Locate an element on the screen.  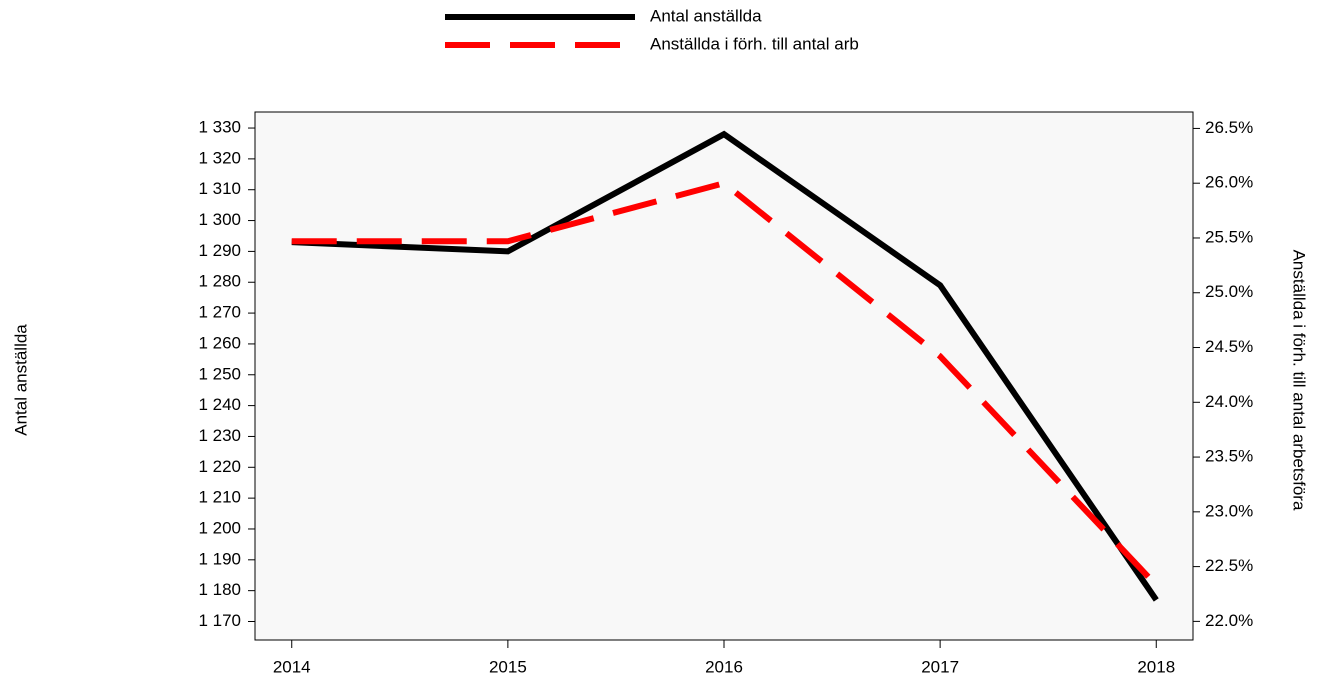
y2-tick-label: 24.0% is located at coordinates (1229, 401).